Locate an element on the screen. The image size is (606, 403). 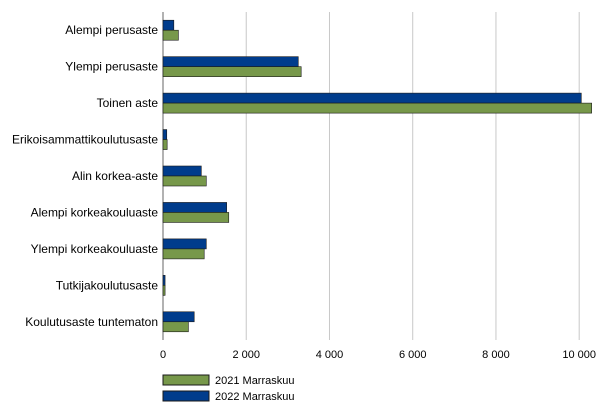
legend-label: 2021 Marraskuu is located at coordinates (255, 381).